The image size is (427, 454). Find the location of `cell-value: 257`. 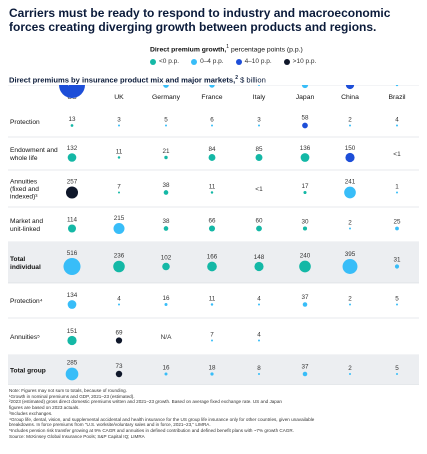

cell-value: 257 is located at coordinates (72, 181).